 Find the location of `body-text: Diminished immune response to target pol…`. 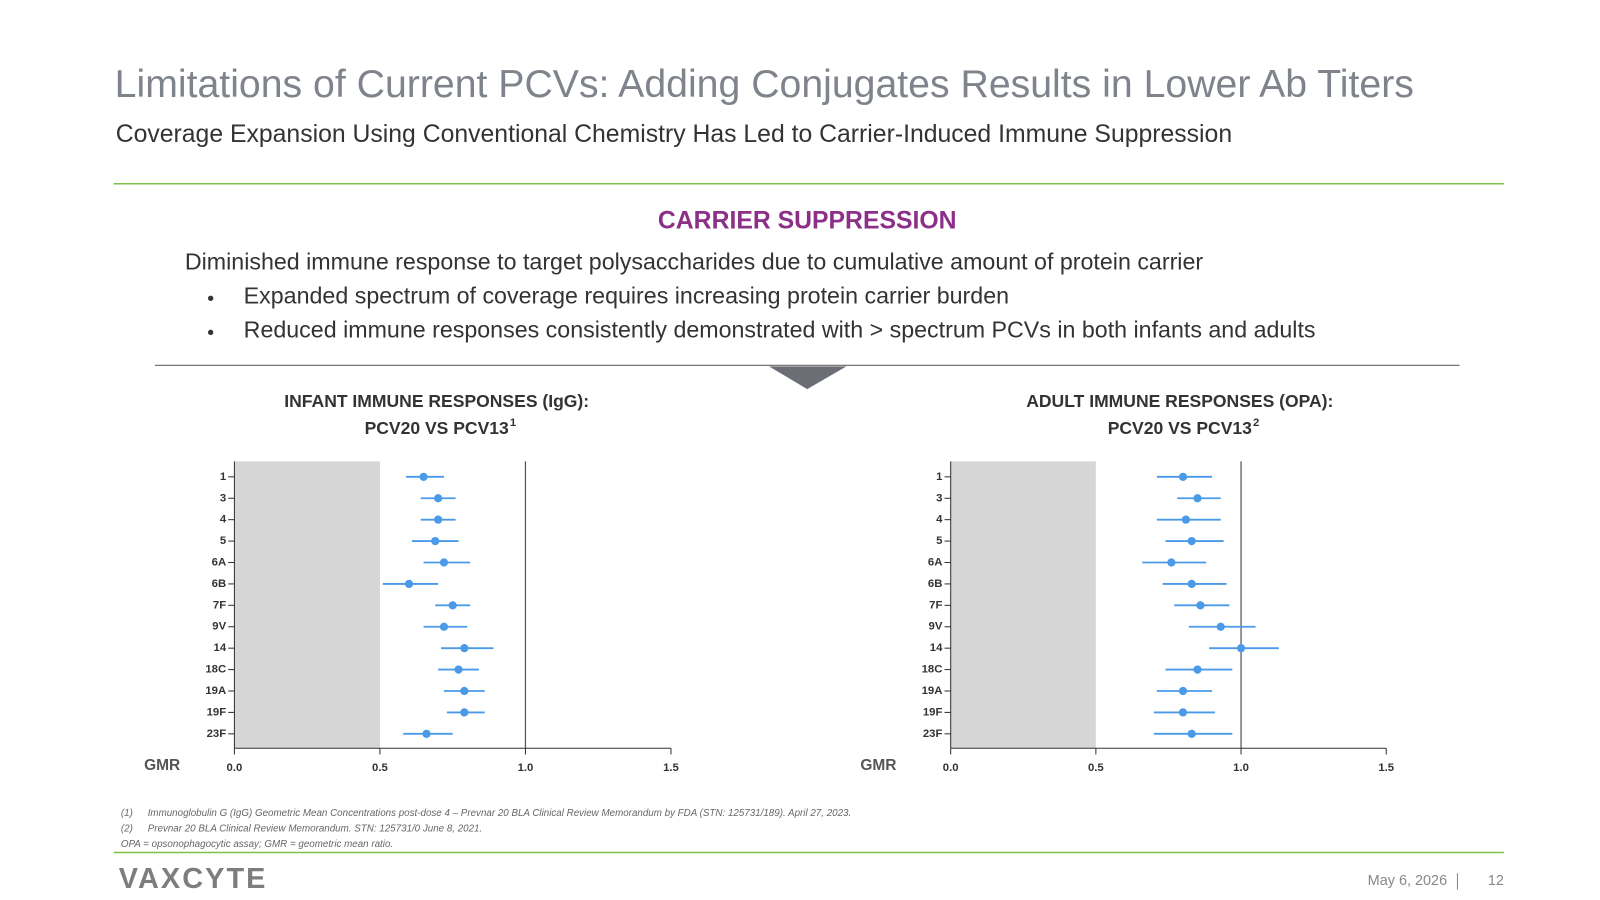

body-text: Diminished immune response to target pol… is located at coordinates (694, 261).